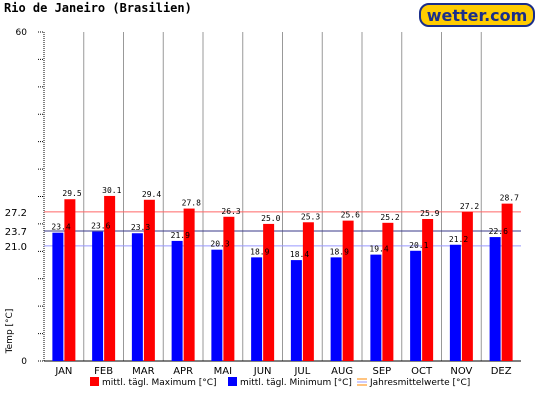  What do you see at coordinates (501, 371) in the screenshot?
I see `x-tick-label-DEZ: DEZ` at bounding box center [501, 371].